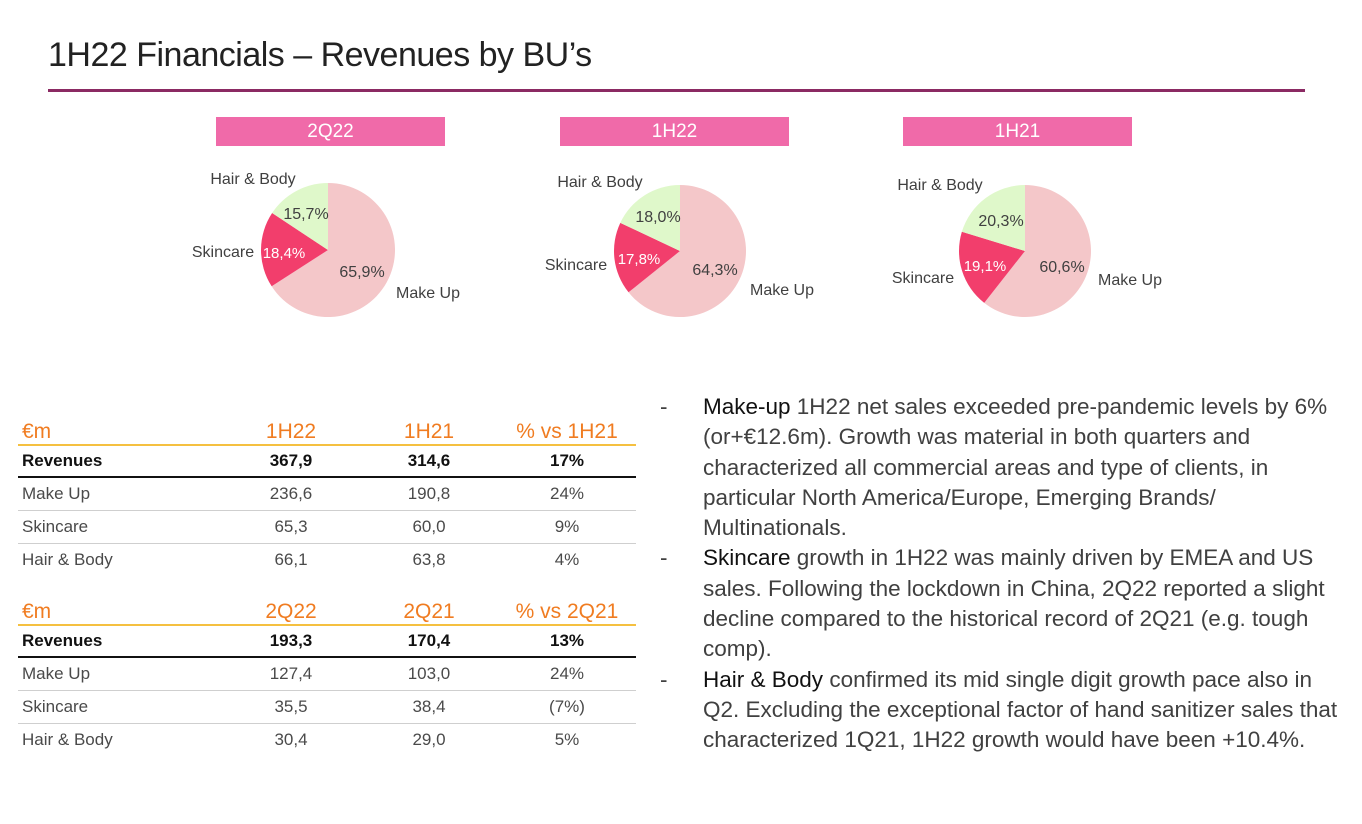  I want to click on table-cell: 17%, so click(567, 461).